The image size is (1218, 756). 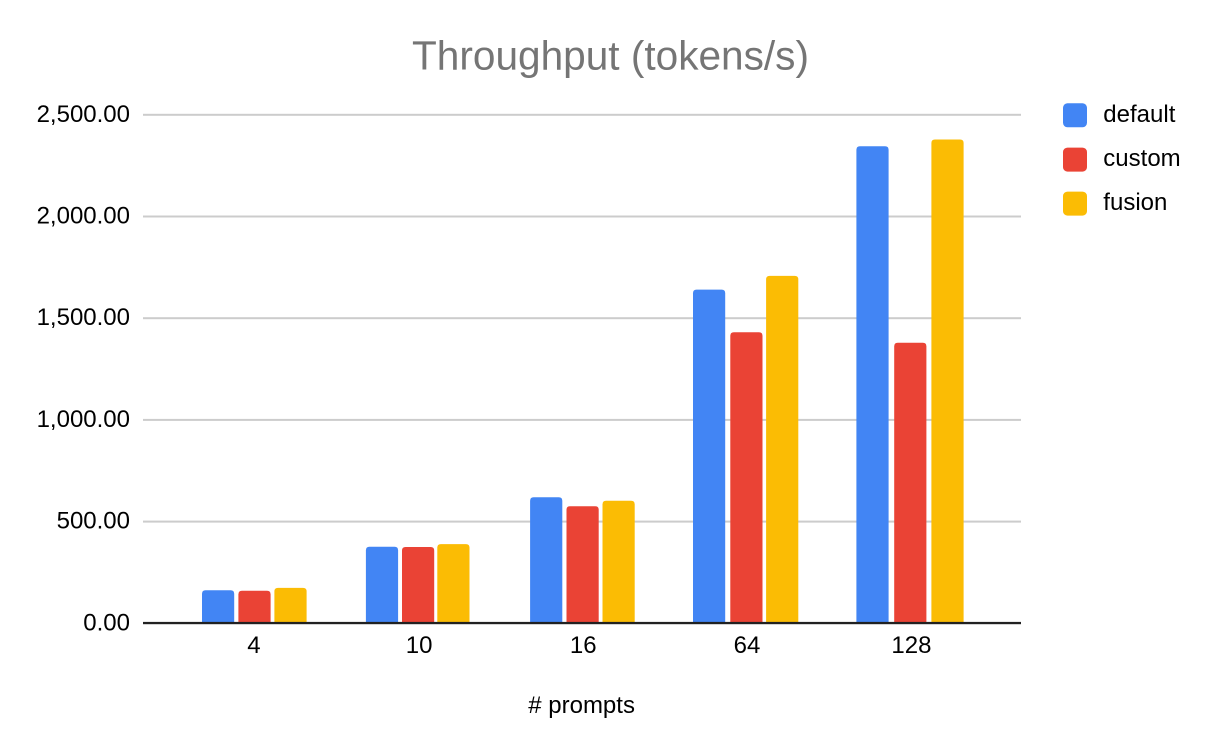 I want to click on svg-text: 0.00, so click(x=106, y=622).